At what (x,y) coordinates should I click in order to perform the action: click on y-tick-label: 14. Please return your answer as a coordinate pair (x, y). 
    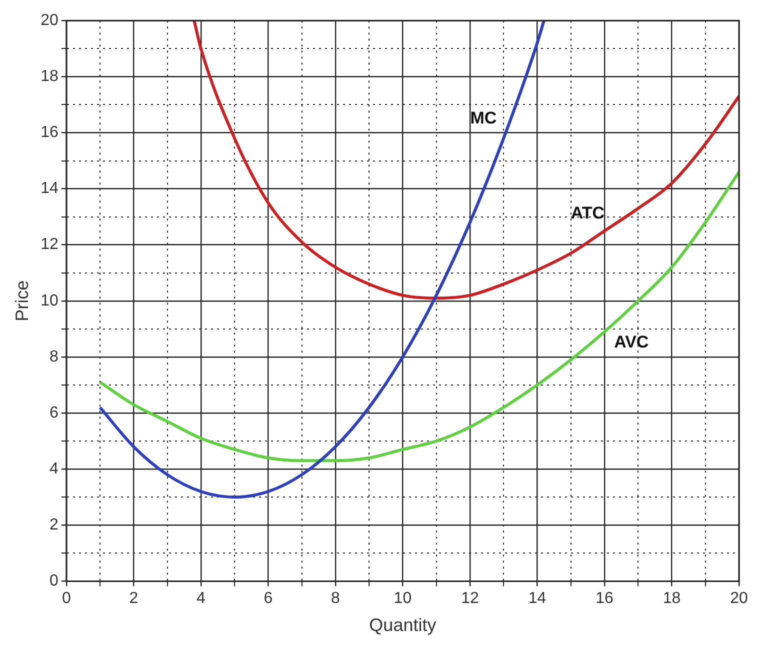
    Looking at the image, I should click on (49, 189).